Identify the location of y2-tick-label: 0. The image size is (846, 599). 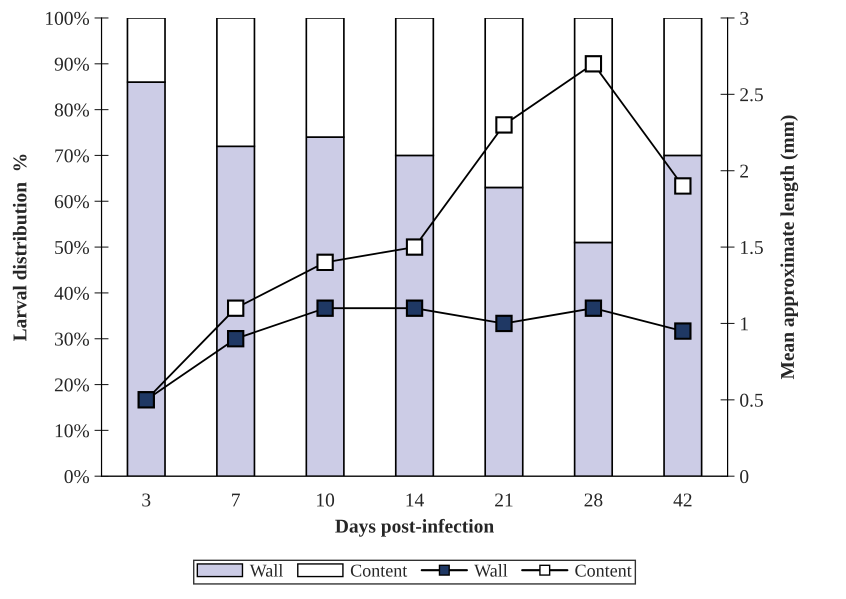
(744, 477).